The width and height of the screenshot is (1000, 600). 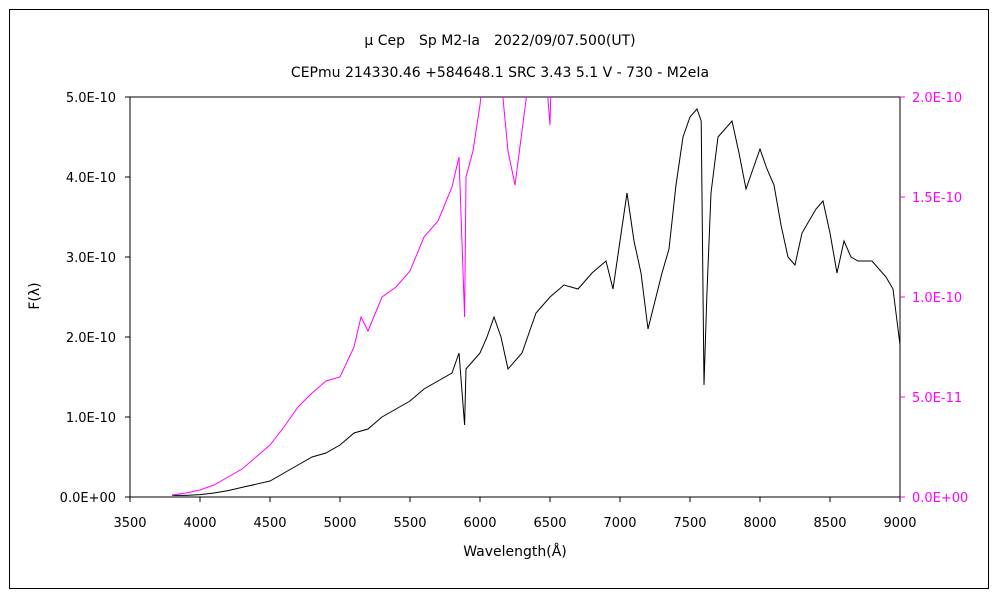 What do you see at coordinates (937, 198) in the screenshot?
I see `y2-tick-label: 1.5E-10` at bounding box center [937, 198].